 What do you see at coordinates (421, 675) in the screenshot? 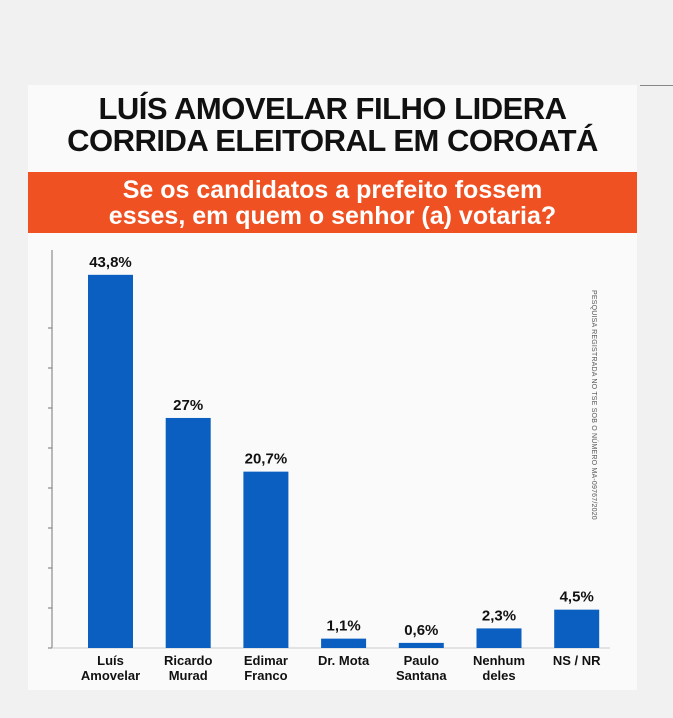
I see `category-label: Santana` at bounding box center [421, 675].